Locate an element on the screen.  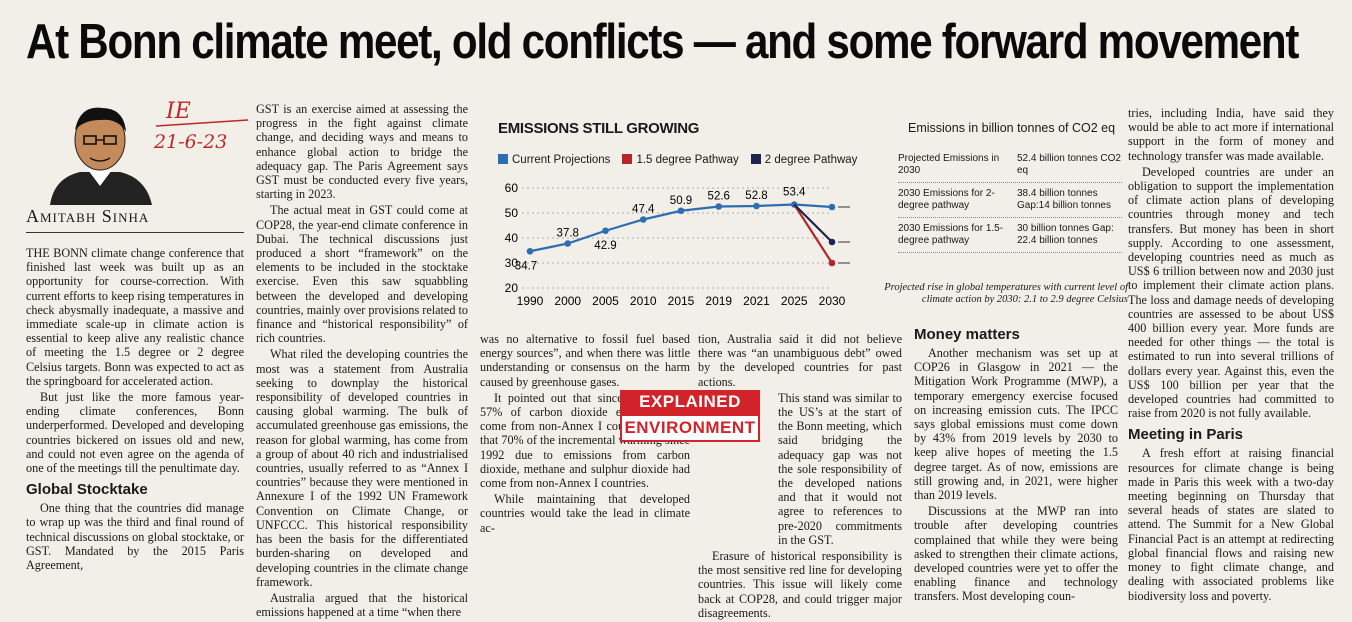
legend-item-15: 1.5 degree Pathway is located at coordinates (680, 160).